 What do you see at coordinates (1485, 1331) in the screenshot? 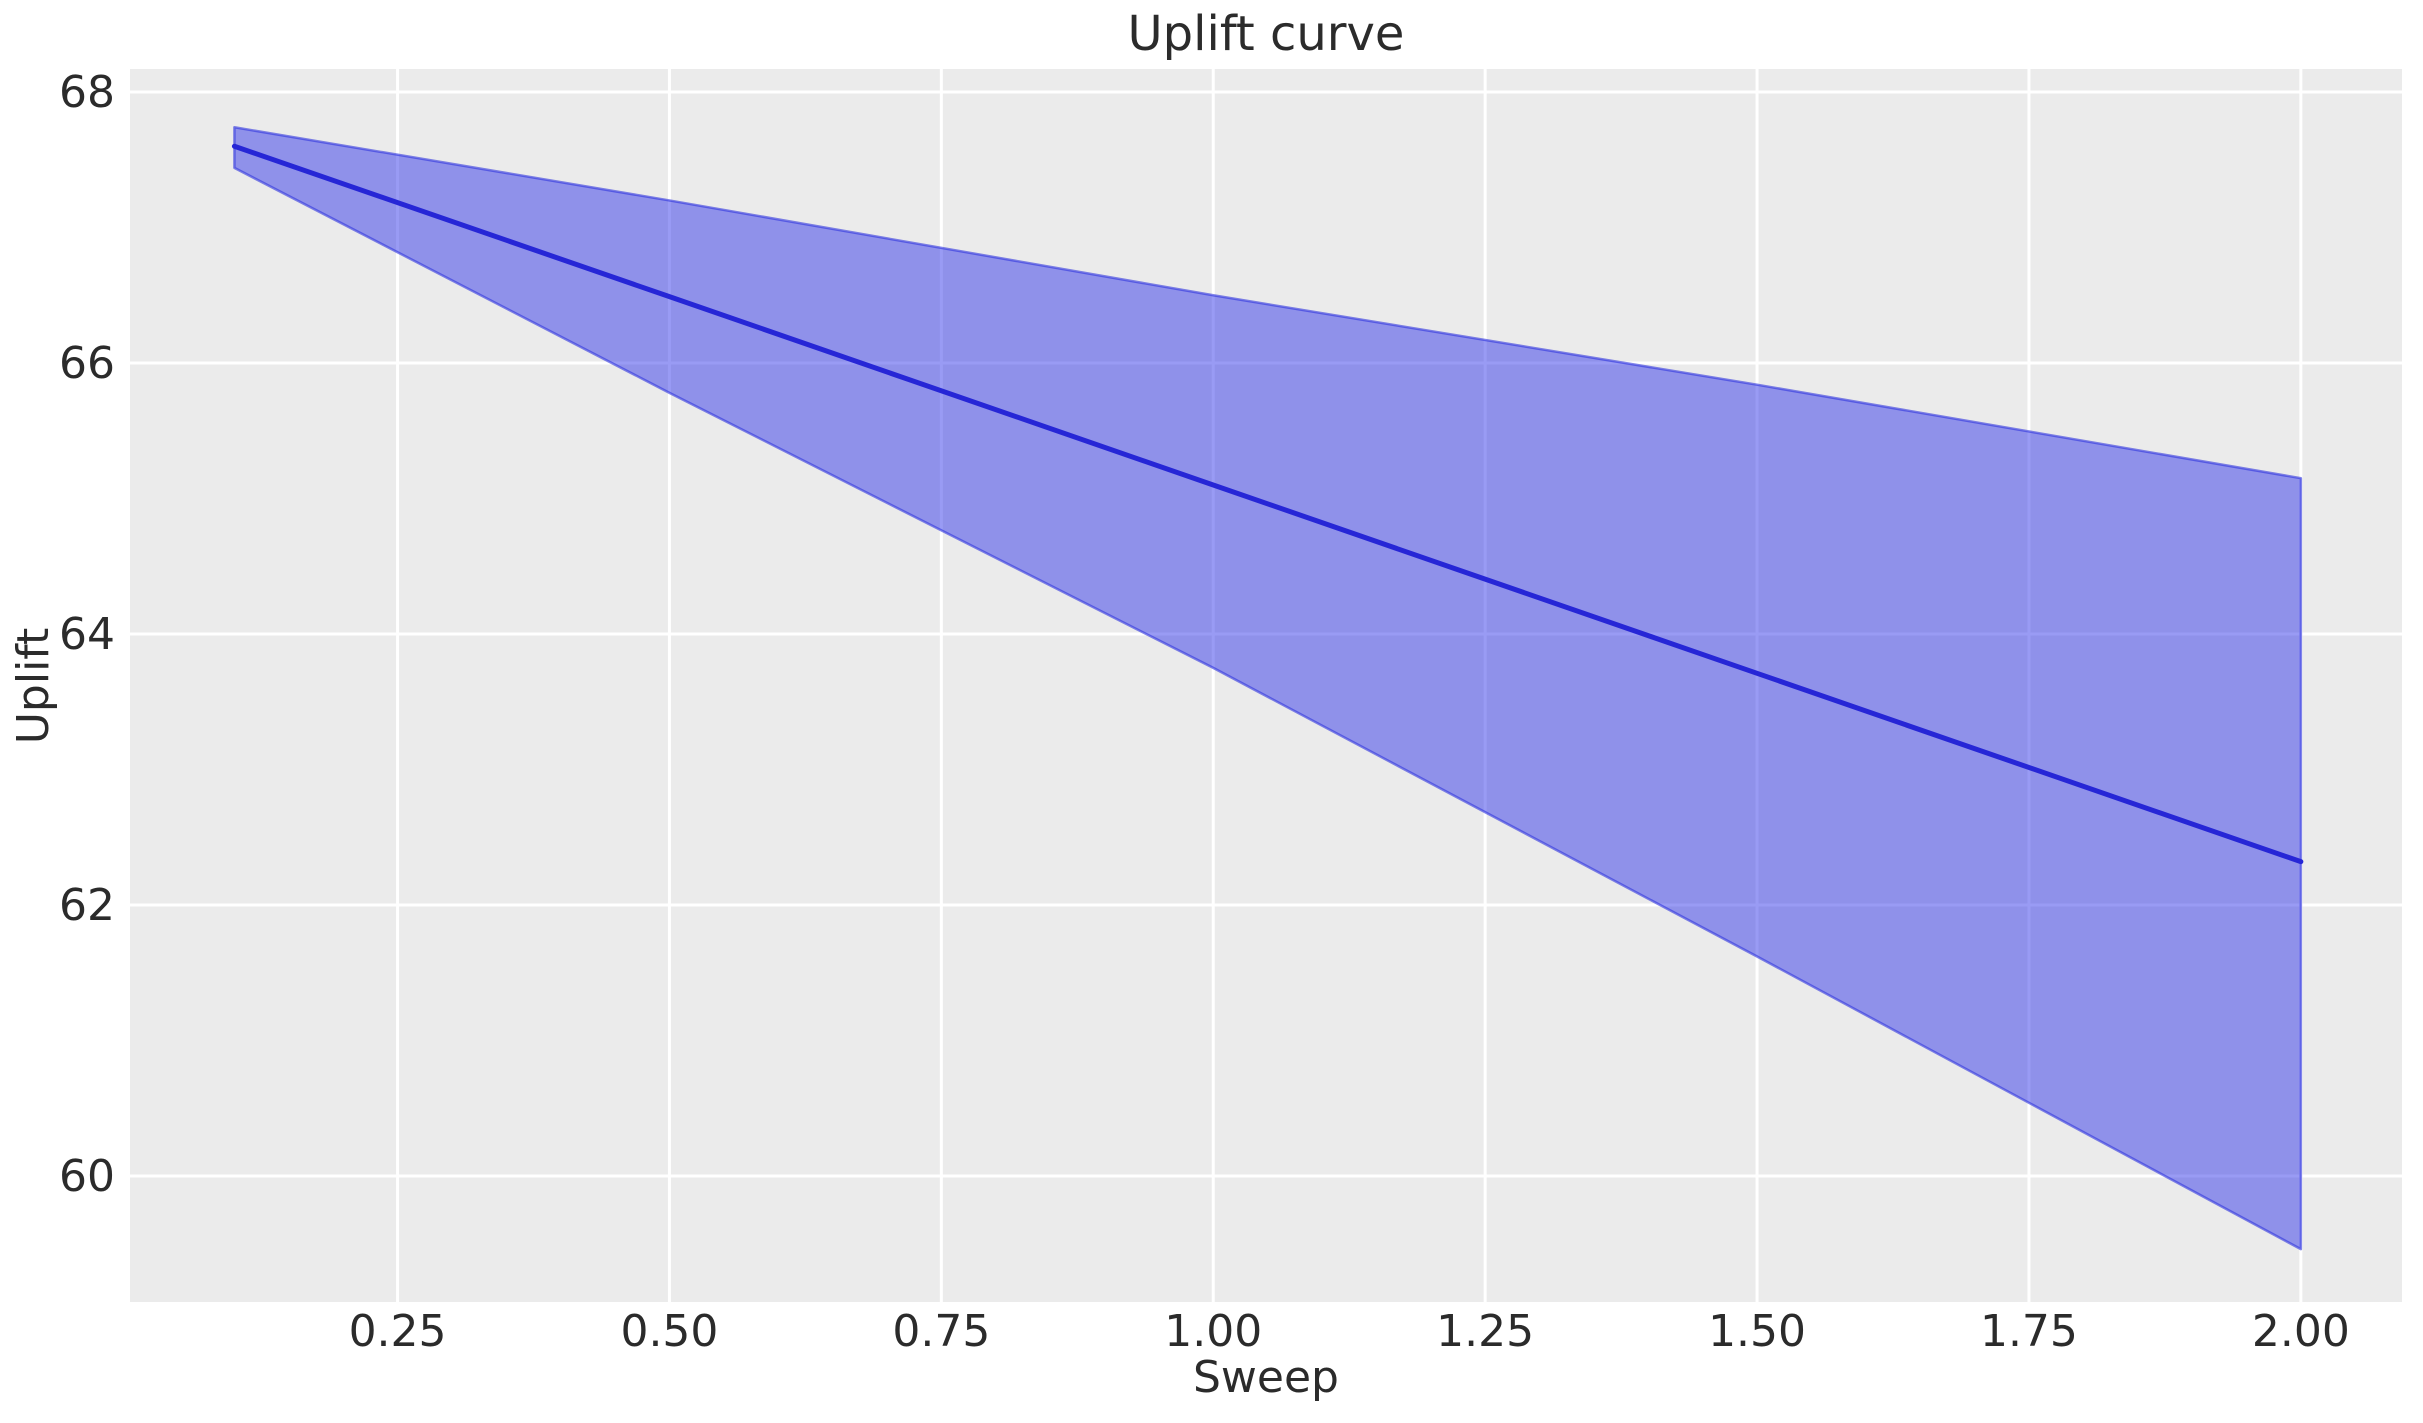
I see `x-tick-label: 1.25` at bounding box center [1485, 1331].